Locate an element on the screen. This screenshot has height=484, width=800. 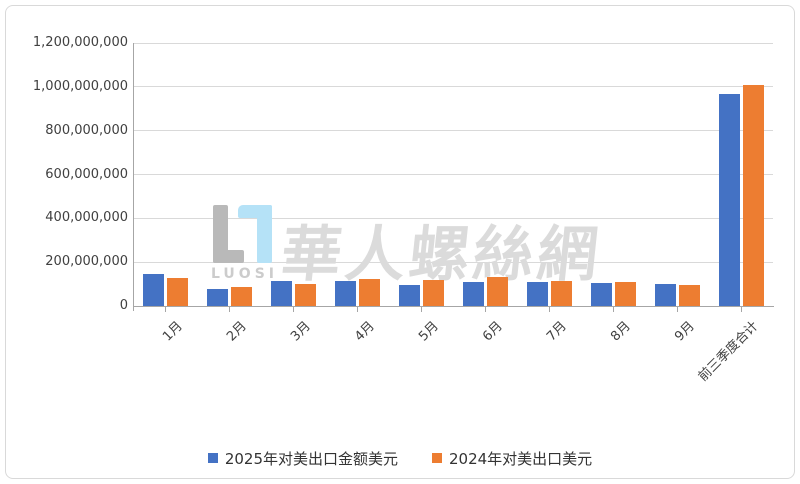
bar-2025年对美出口金额美元-8月 is located at coordinates (601, 294).